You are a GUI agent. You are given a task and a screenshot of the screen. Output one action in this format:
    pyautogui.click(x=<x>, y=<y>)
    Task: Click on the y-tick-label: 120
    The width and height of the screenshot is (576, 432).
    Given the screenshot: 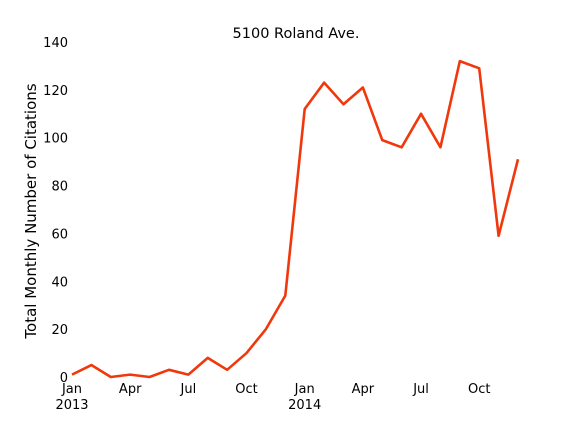 What is the action you would take?
    pyautogui.click(x=55, y=91)
    